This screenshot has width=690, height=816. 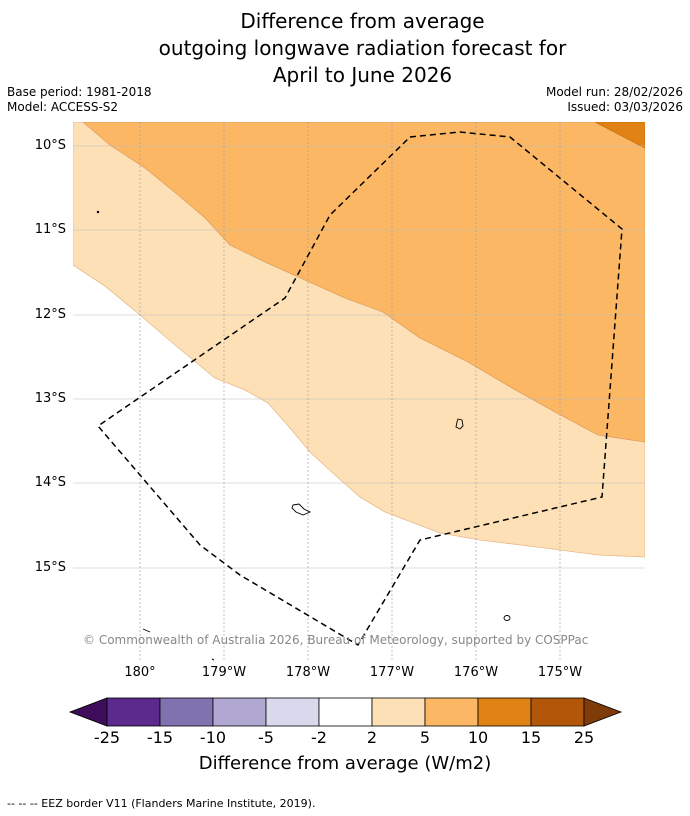 What do you see at coordinates (50, 314) in the screenshot?
I see `lat-label-12s: 12°S` at bounding box center [50, 314].